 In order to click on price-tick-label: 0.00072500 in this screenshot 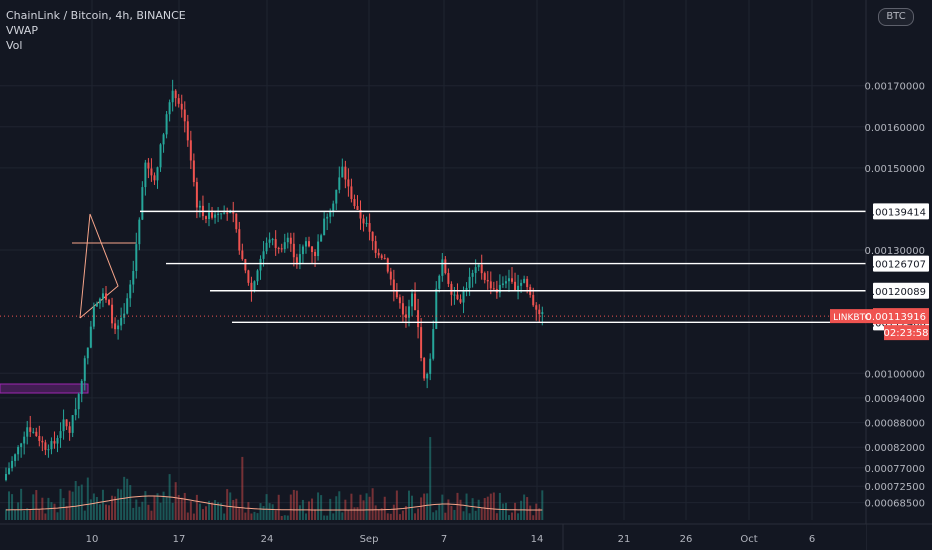, I will do `click(895, 487)`.